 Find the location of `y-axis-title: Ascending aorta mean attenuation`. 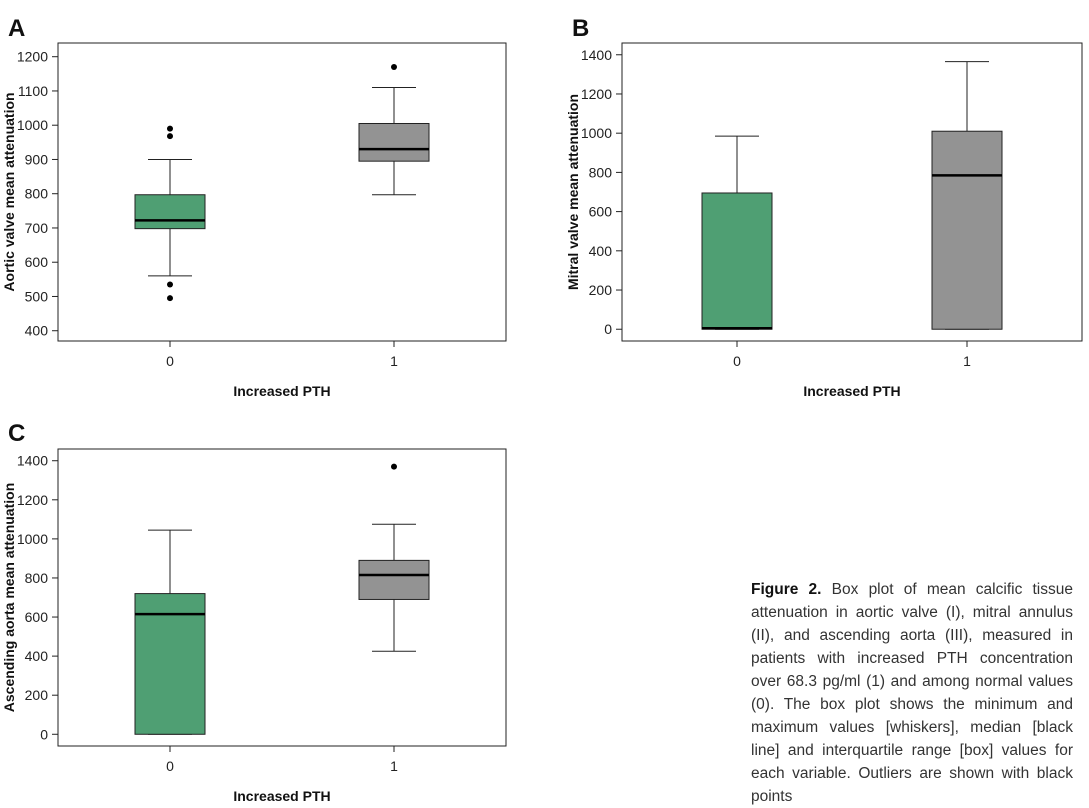

y-axis-title: Ascending aorta mean attenuation is located at coordinates (9, 597).